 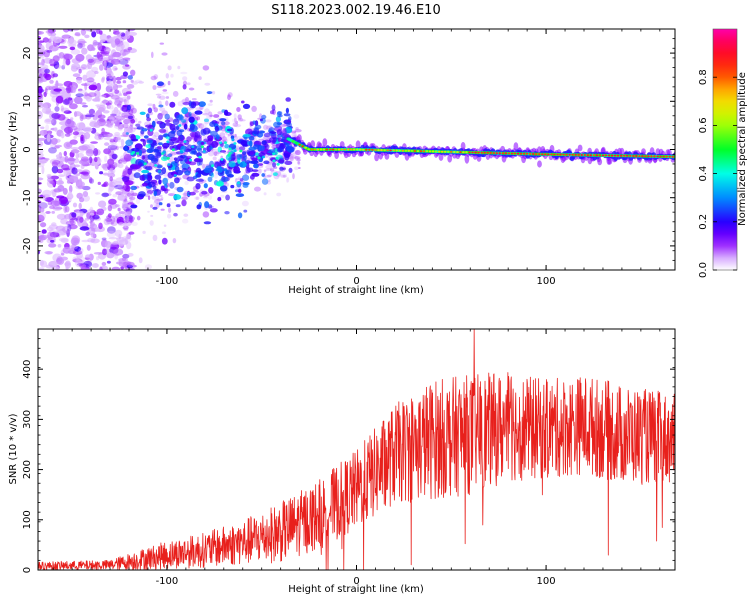 What do you see at coordinates (703, 270) in the screenshot?
I see `colorbar-tick-label: 0.0` at bounding box center [703, 270].